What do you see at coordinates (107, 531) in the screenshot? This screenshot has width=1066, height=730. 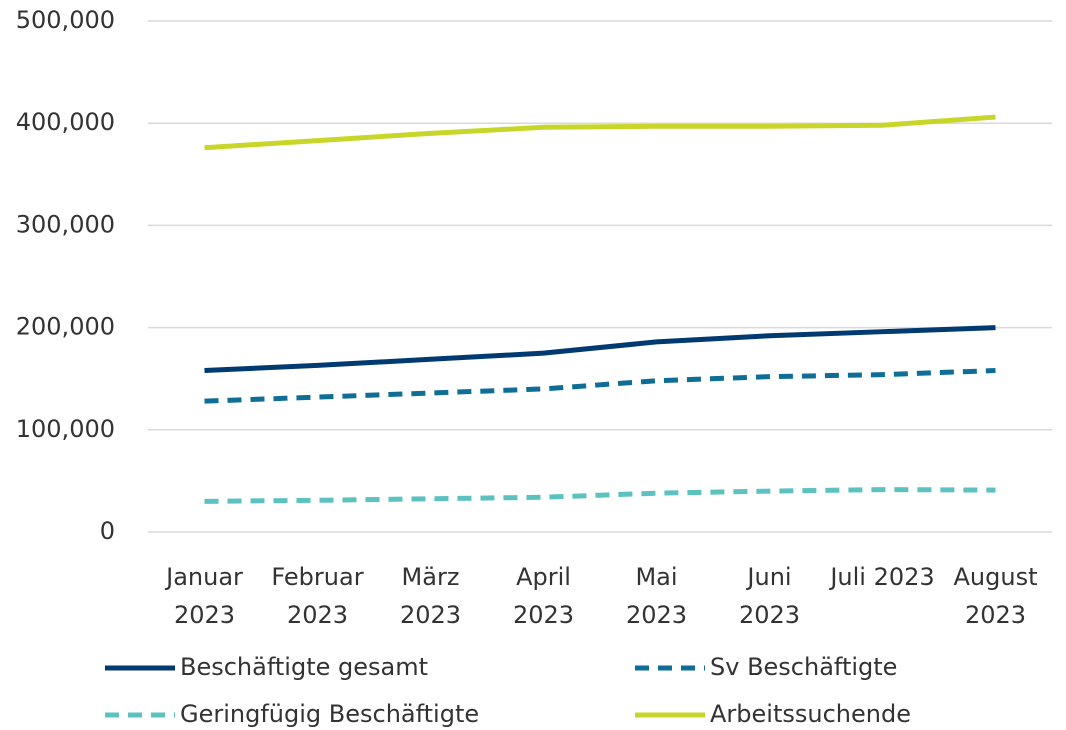 I see `y-tick-label: 0` at bounding box center [107, 531].